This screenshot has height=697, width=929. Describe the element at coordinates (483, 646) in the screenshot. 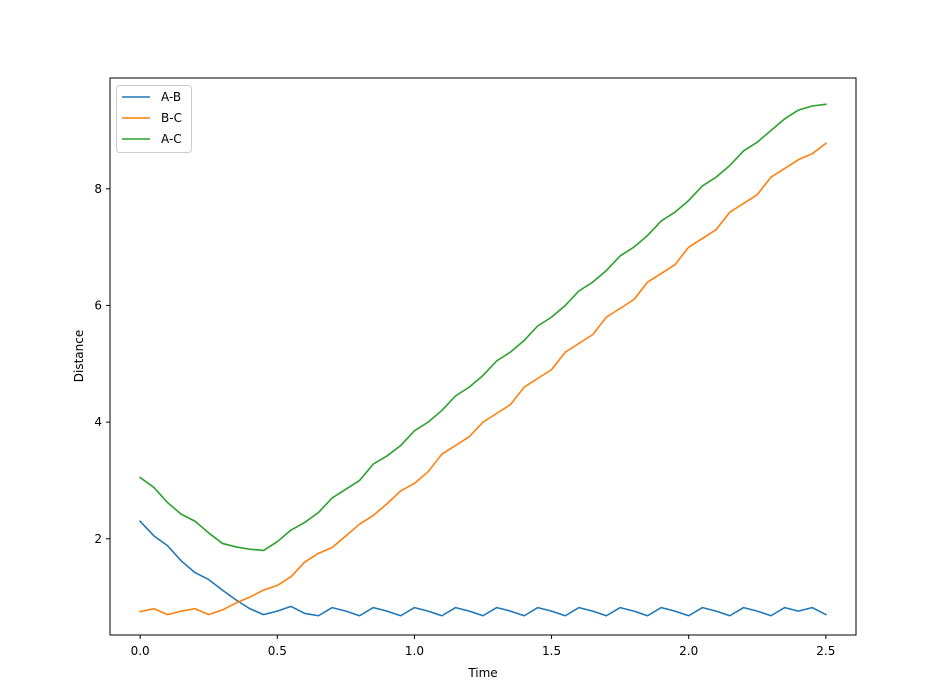

I see `x-axis: 0.0 0.5 1.0 1.5 2.0 2.5` at that location.